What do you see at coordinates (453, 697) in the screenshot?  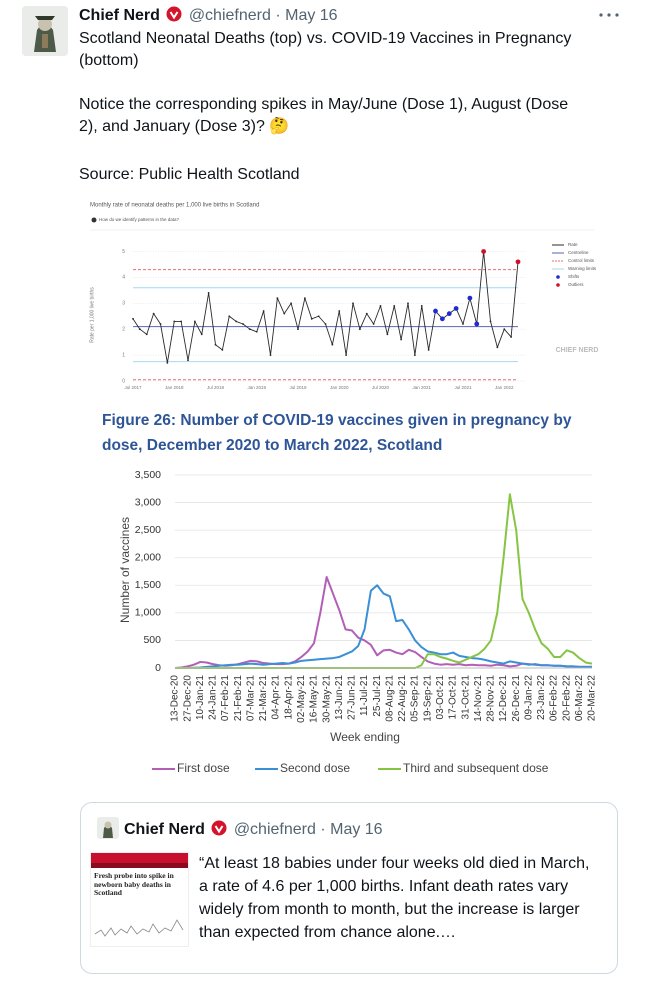 I see `x-tick-label: 17-Oct-21` at bounding box center [453, 697].